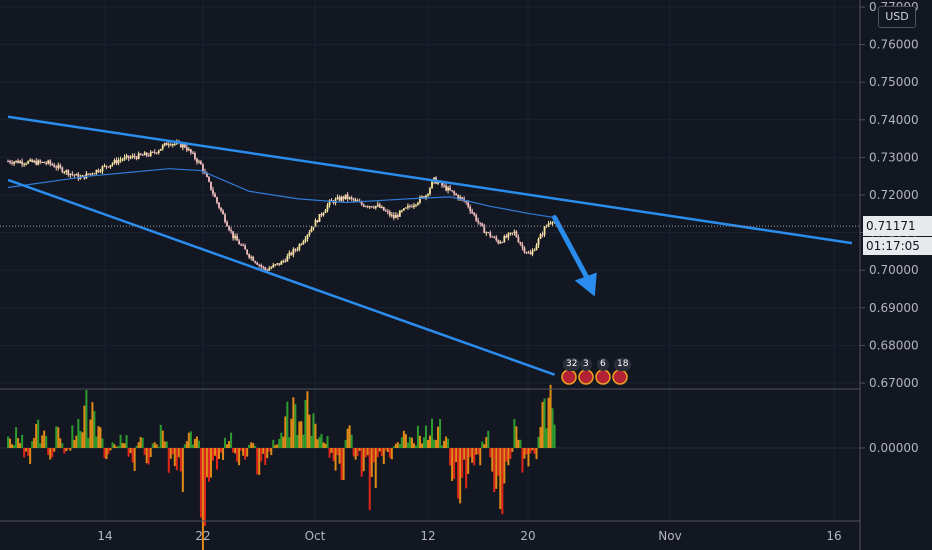  Describe the element at coordinates (897, 17) in the screenshot. I see `currency-button: USD` at that location.